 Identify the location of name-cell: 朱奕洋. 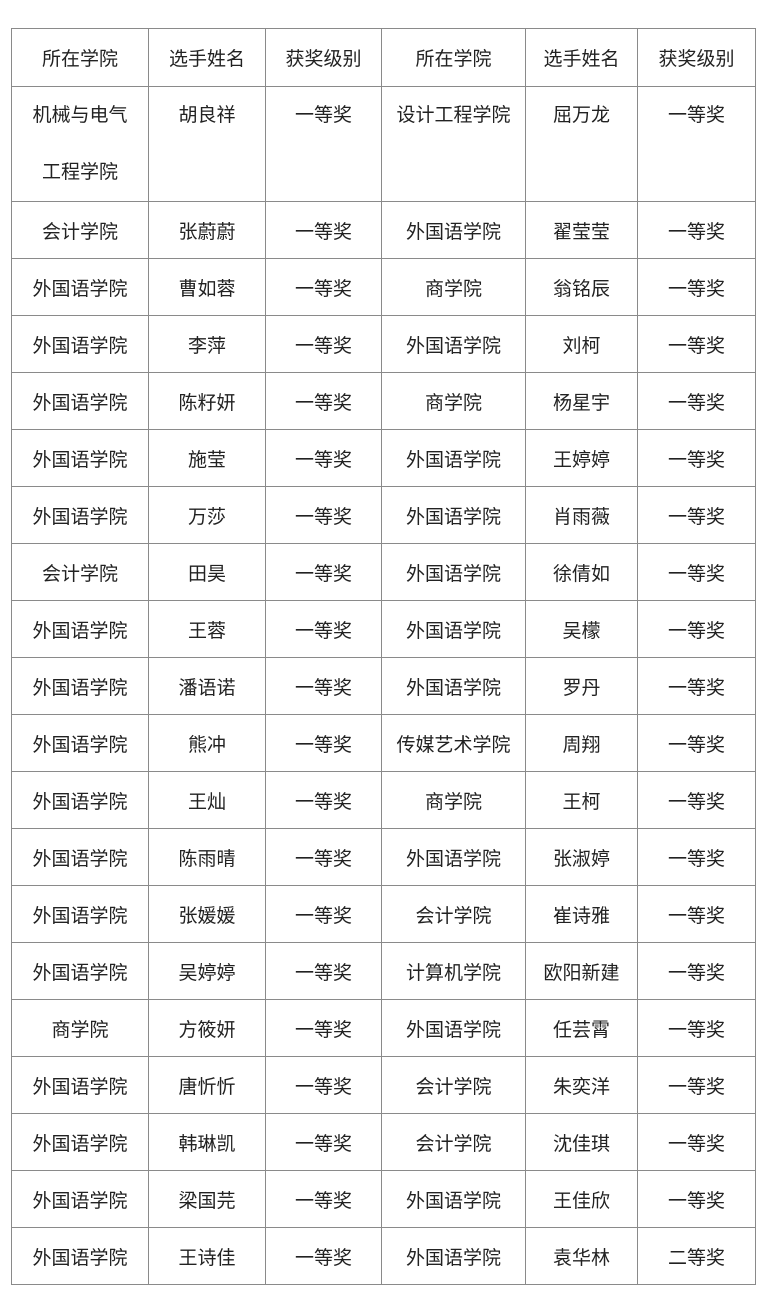
(581, 1085).